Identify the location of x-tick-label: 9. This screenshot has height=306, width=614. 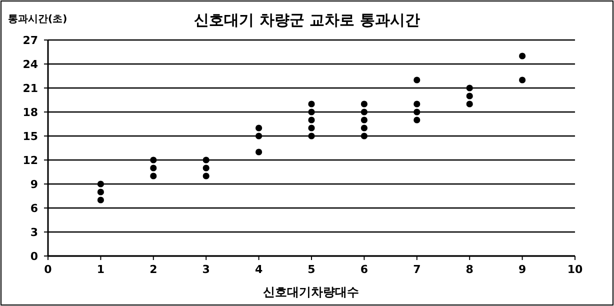
(522, 269).